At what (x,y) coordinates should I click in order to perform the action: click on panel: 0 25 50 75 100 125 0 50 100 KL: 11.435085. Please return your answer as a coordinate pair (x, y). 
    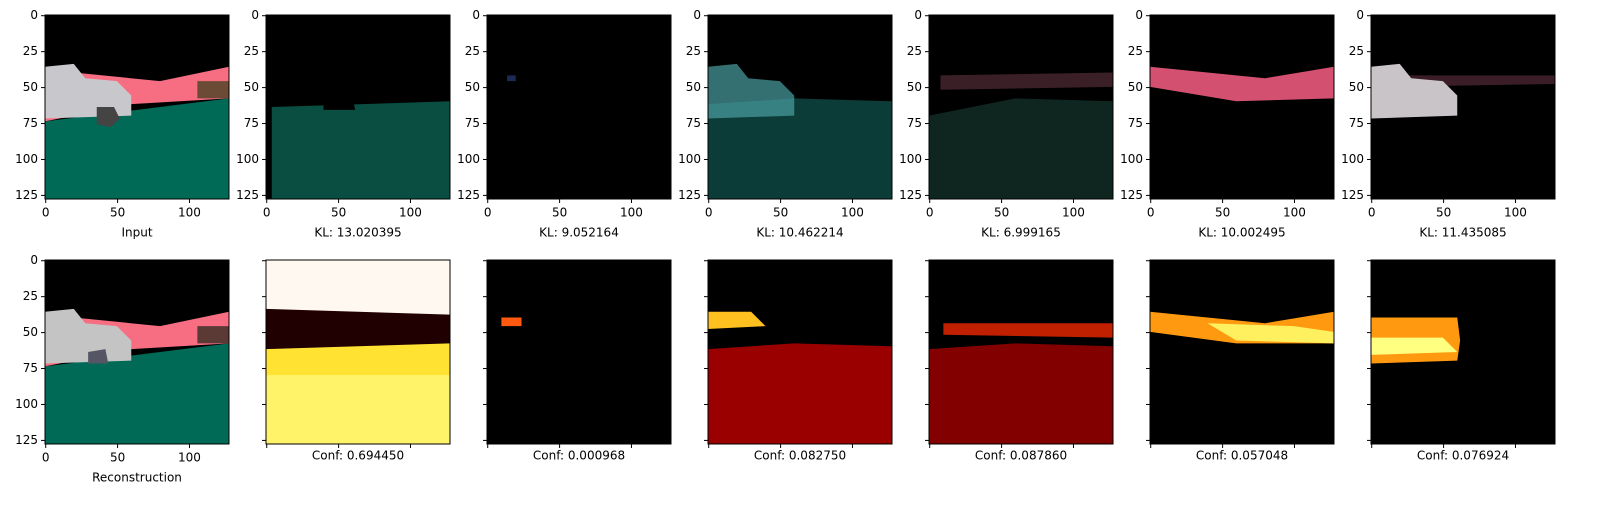
    Looking at the image, I should click on (1448, 124).